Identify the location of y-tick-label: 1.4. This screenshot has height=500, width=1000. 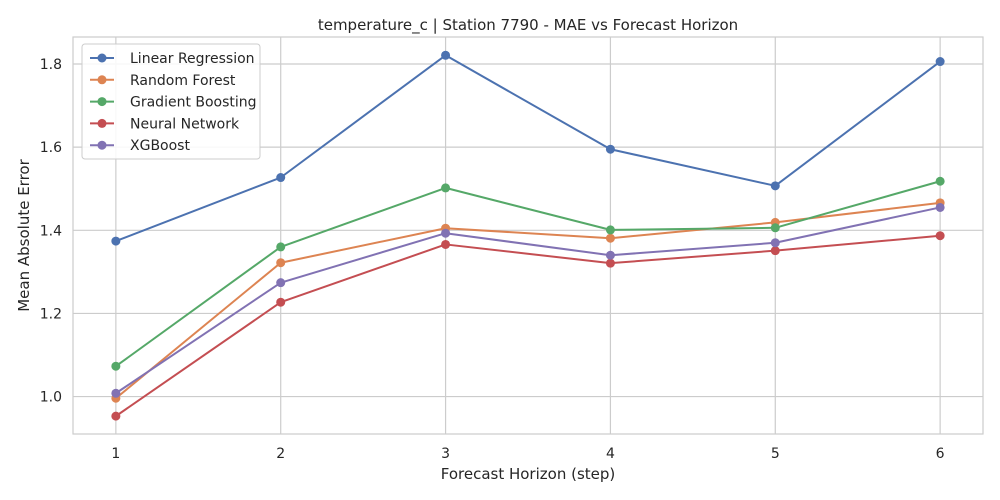
(51, 231).